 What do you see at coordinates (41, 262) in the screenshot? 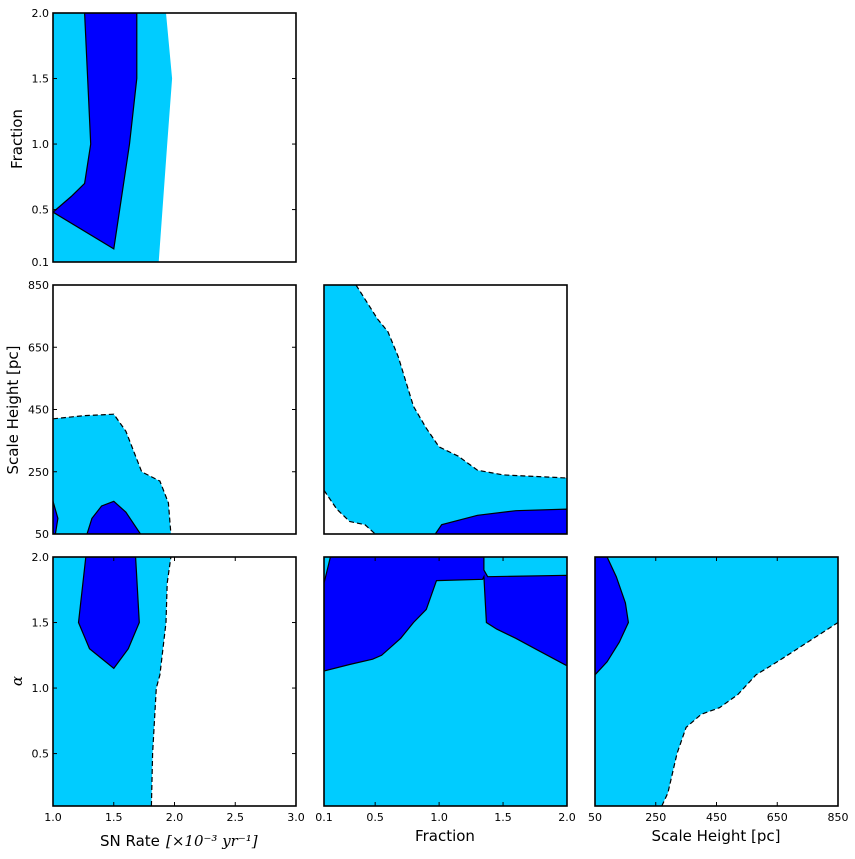
I see `y-tick-label: 0.1` at bounding box center [41, 262].